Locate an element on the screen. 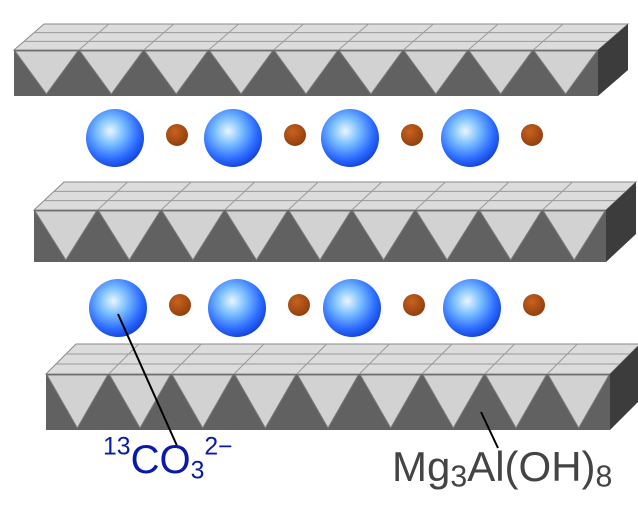  anion-leader-line is located at coordinates (148, 381).